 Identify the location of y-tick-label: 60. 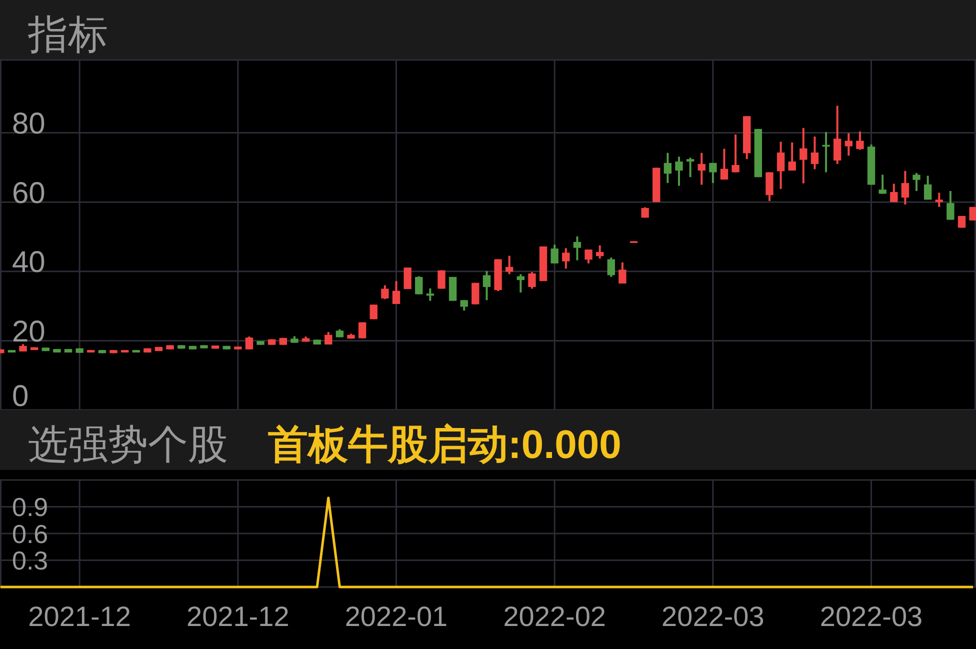
(29, 193).